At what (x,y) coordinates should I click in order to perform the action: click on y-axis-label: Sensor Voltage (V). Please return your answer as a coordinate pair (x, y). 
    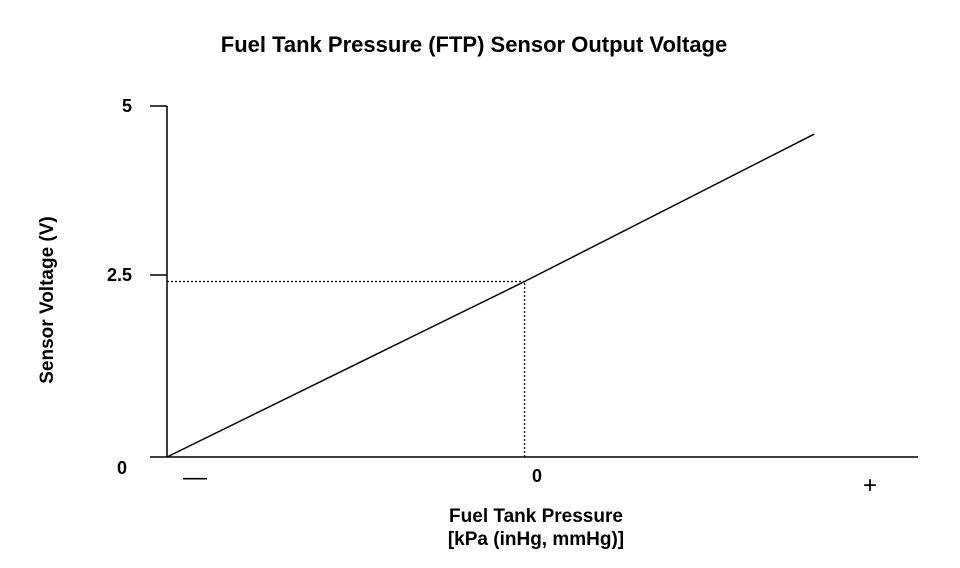
    Looking at the image, I should click on (47, 300).